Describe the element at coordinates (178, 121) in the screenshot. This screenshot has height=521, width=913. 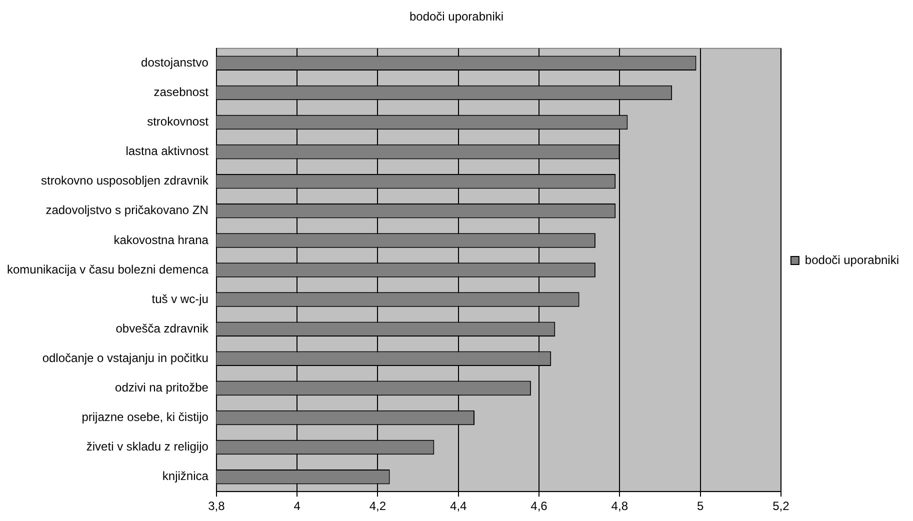
I see `y-tick-label: strokovnost` at that location.